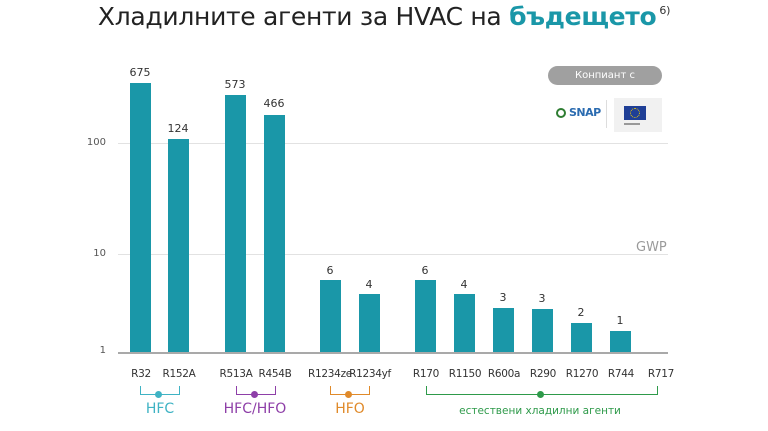 The height and width of the screenshot is (431, 768). I want to click on title-footnote: 6), so click(665, 10).